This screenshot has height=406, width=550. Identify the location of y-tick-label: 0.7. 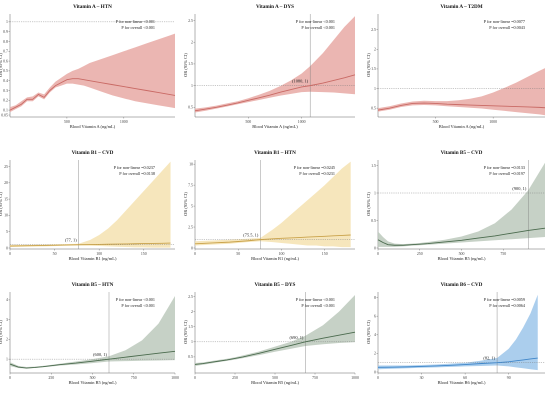
(5, 52).